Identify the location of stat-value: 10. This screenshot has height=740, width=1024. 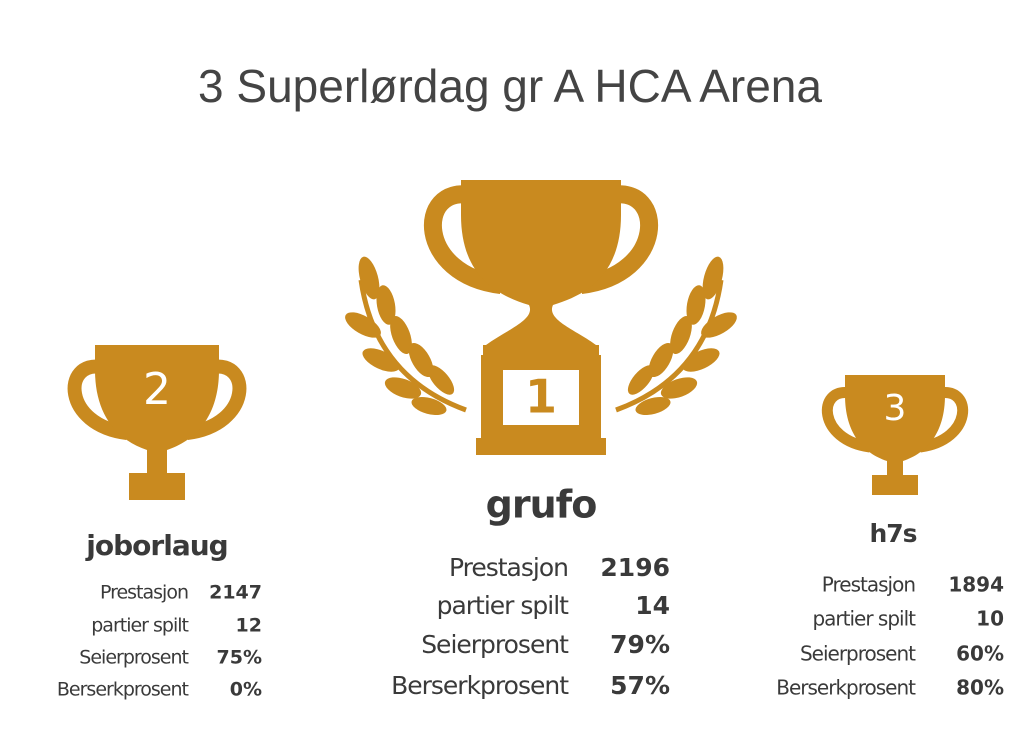
(990, 619).